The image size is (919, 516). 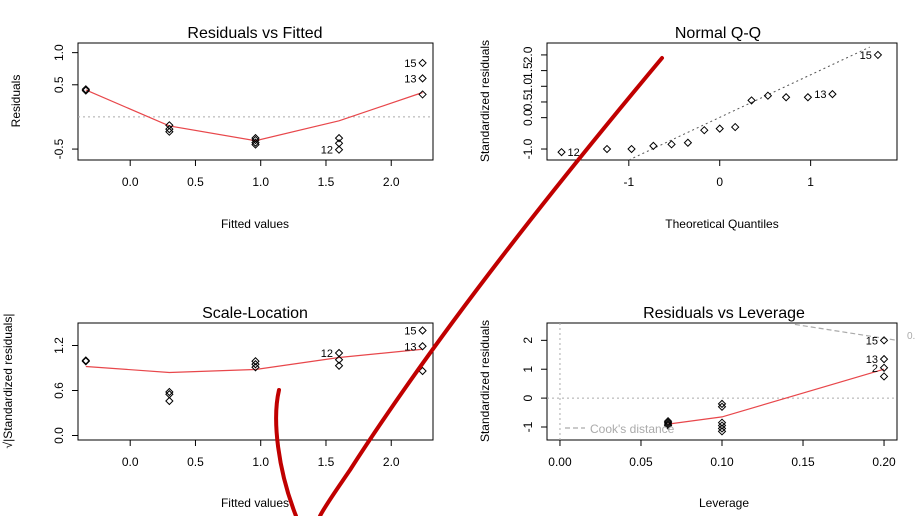 I want to click on y-tick-label: -1.0, so click(x=528, y=148).